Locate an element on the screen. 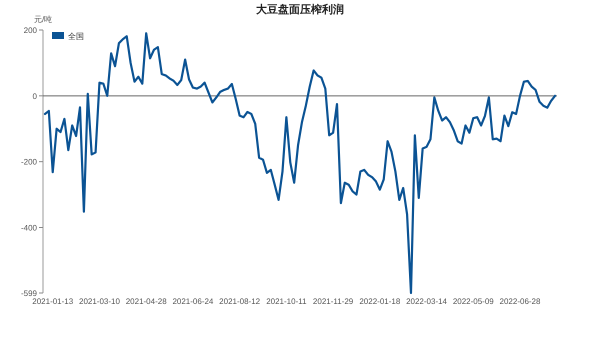 The height and width of the screenshot is (337, 600). x-tick-label: 2022-06-28 is located at coordinates (521, 301).